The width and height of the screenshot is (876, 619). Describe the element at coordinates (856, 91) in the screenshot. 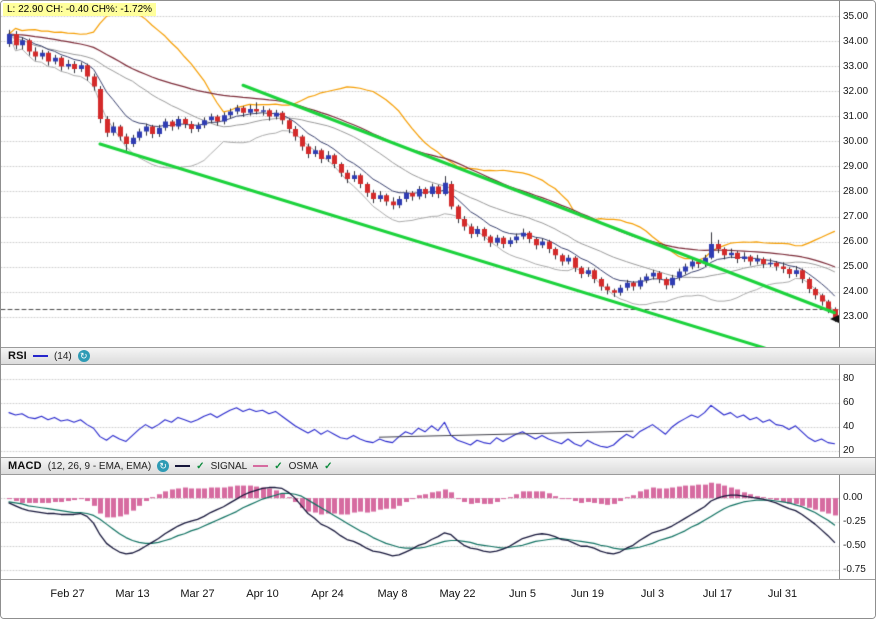

I see `y-axis-tick-label: 32.00` at that location.